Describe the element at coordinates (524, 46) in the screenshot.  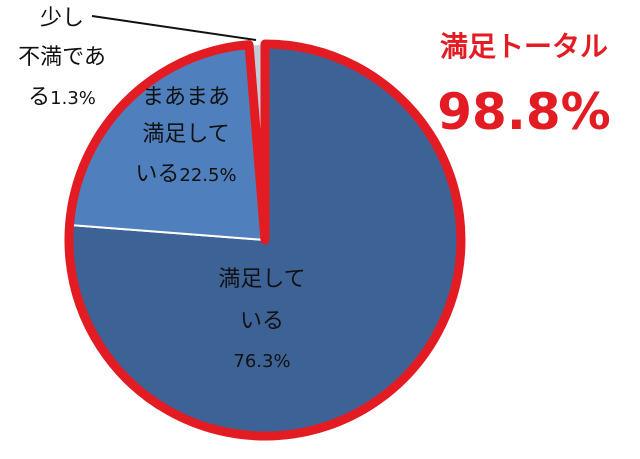
I see `total-title: 満足トータル` at that location.